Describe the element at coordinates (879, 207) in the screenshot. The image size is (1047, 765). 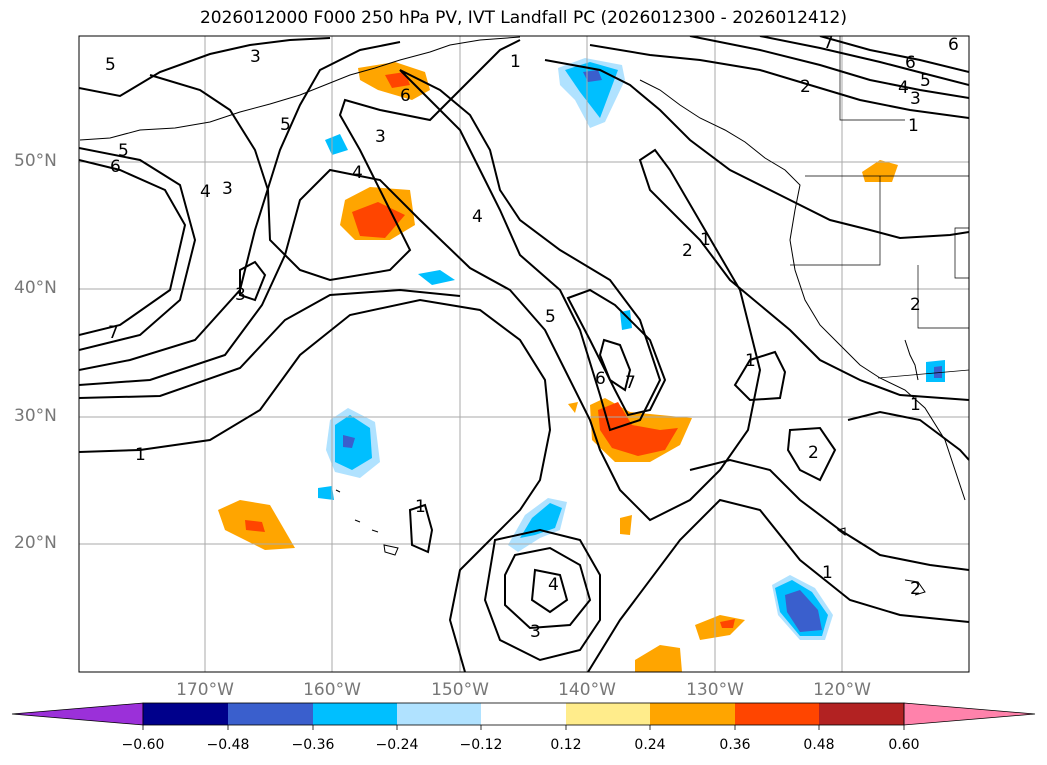
I see `political-borders` at that location.